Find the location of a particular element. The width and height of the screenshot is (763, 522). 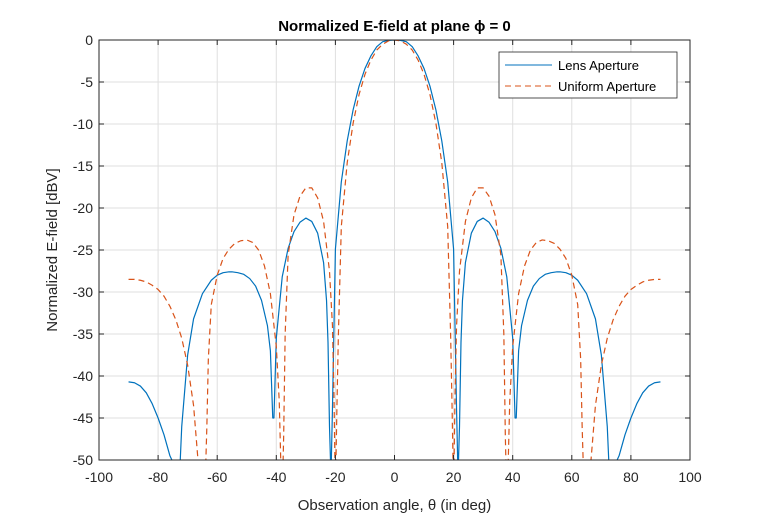

y-tick-label: -5 is located at coordinates (87, 82).